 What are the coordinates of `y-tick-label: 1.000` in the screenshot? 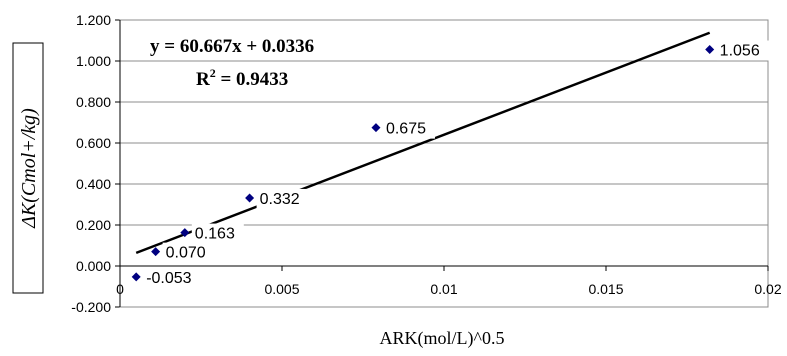 It's located at (93, 61).